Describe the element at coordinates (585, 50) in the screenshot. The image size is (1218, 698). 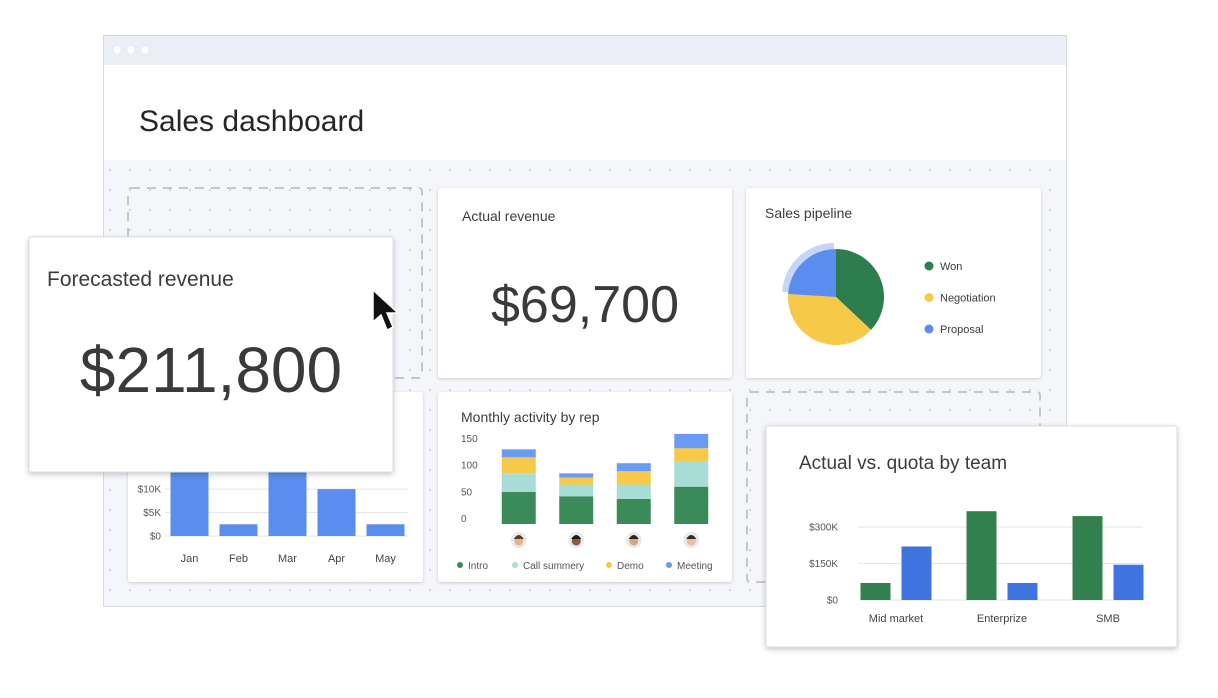
I see `window-bar` at that location.